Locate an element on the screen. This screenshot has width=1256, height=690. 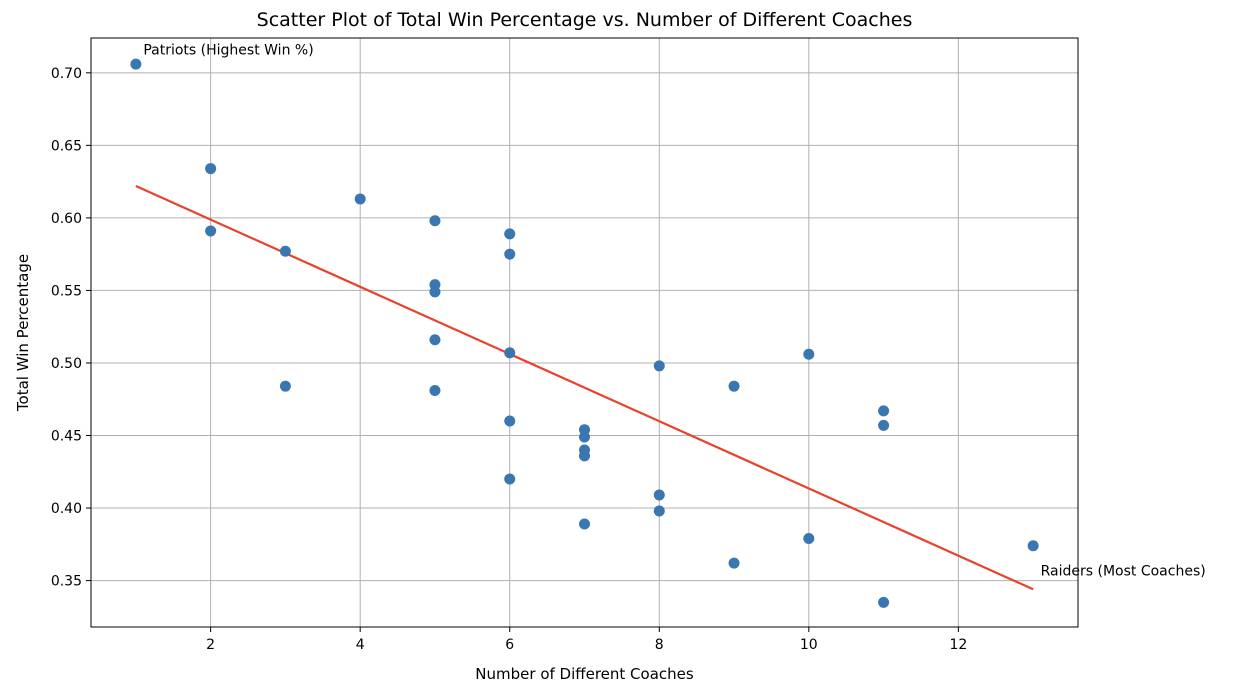
x-tick-label: 8 is located at coordinates (659, 645).